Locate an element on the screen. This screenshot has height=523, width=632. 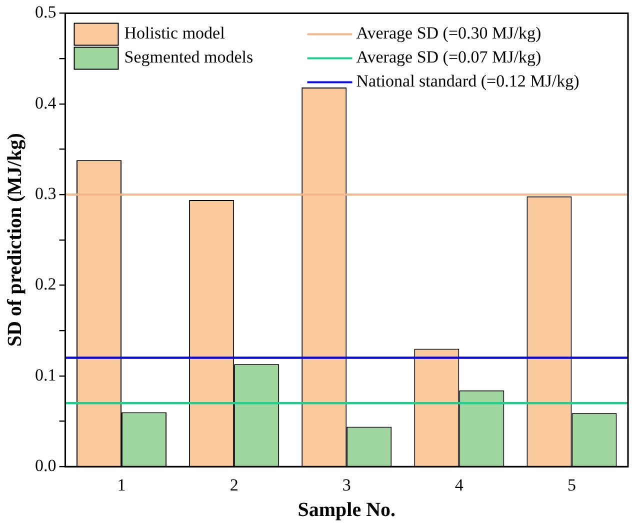
y-axis-title: SD of prediction (MJ/kg) is located at coordinates (15, 240).